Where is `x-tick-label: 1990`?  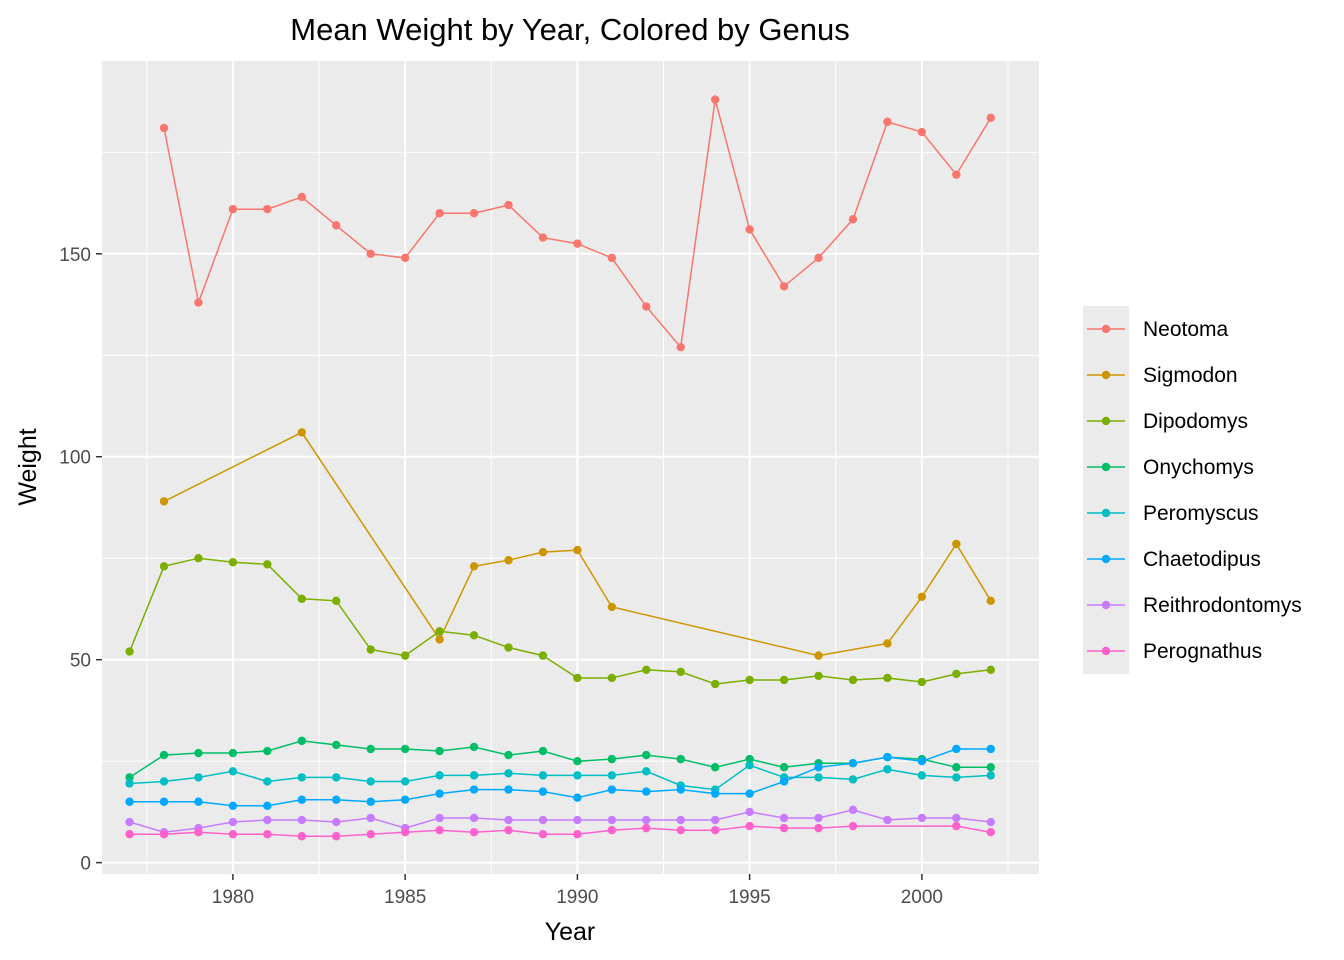
x-tick-label: 1990 is located at coordinates (577, 897).